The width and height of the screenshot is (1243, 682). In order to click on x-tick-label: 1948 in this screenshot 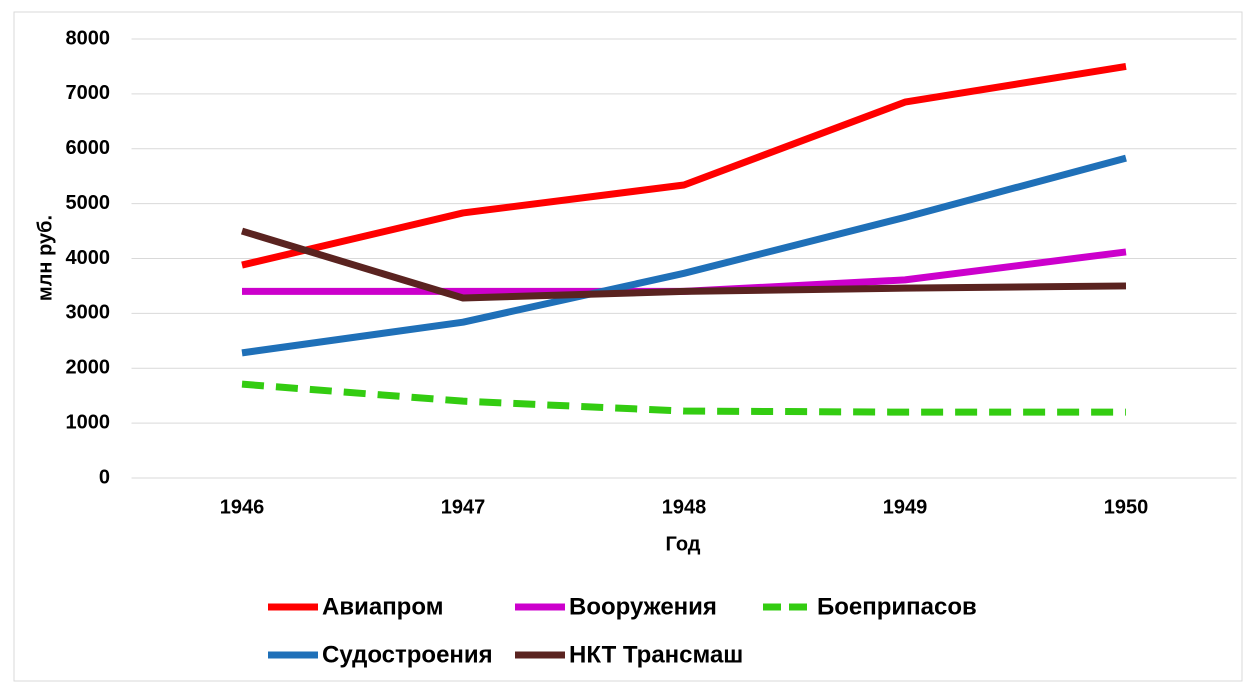, I will do `click(684, 507)`.